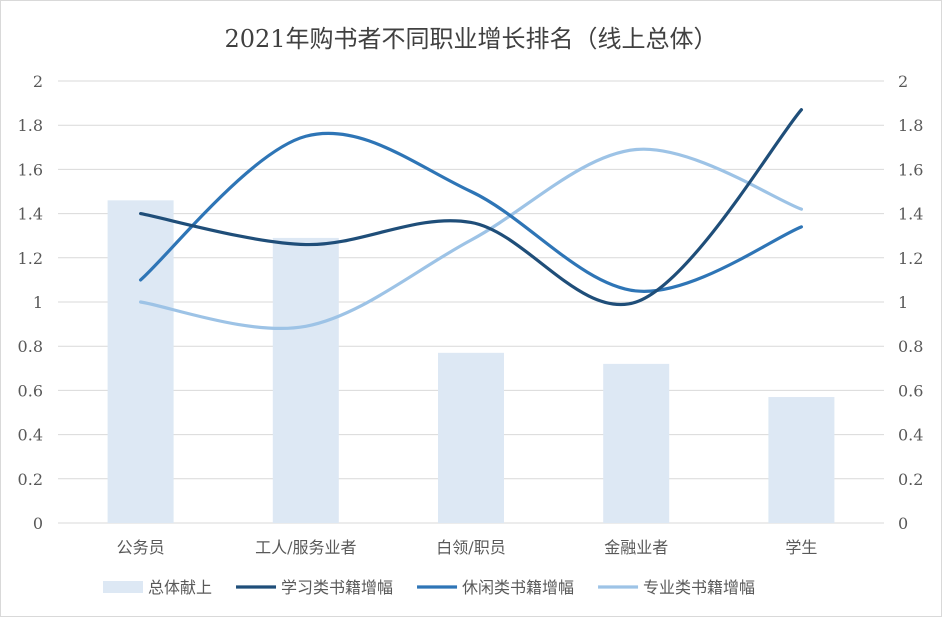 This screenshot has width=942, height=617. What do you see at coordinates (30, 169) in the screenshot?
I see `y-tick-label: 1.6` at bounding box center [30, 169].